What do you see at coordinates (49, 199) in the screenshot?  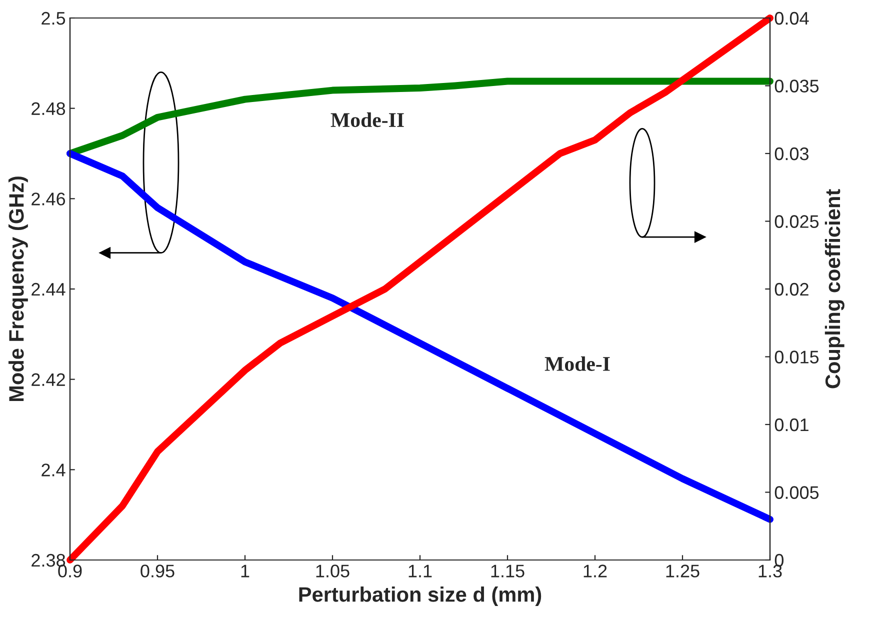 I see `y-tick-label: 2.46` at bounding box center [49, 199].